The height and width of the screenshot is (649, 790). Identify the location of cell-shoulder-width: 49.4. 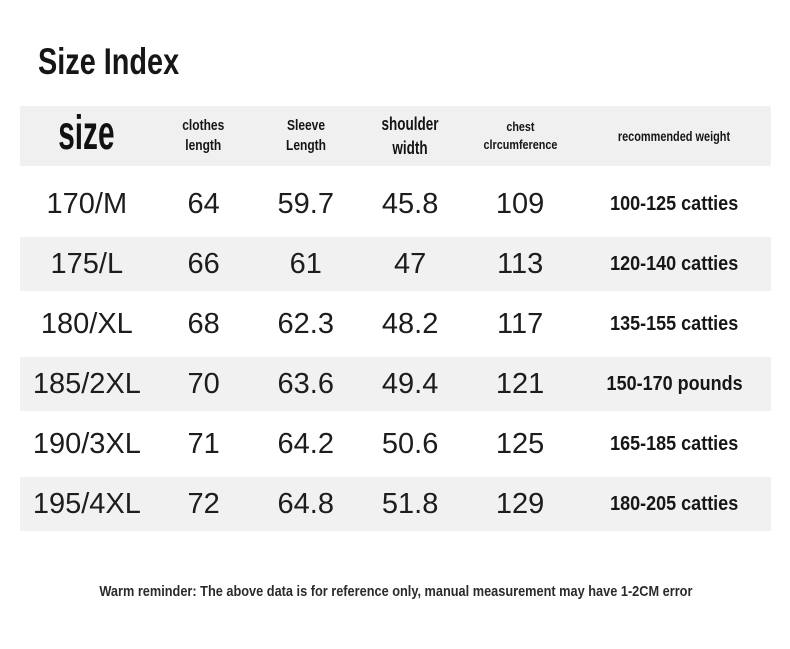
(410, 383).